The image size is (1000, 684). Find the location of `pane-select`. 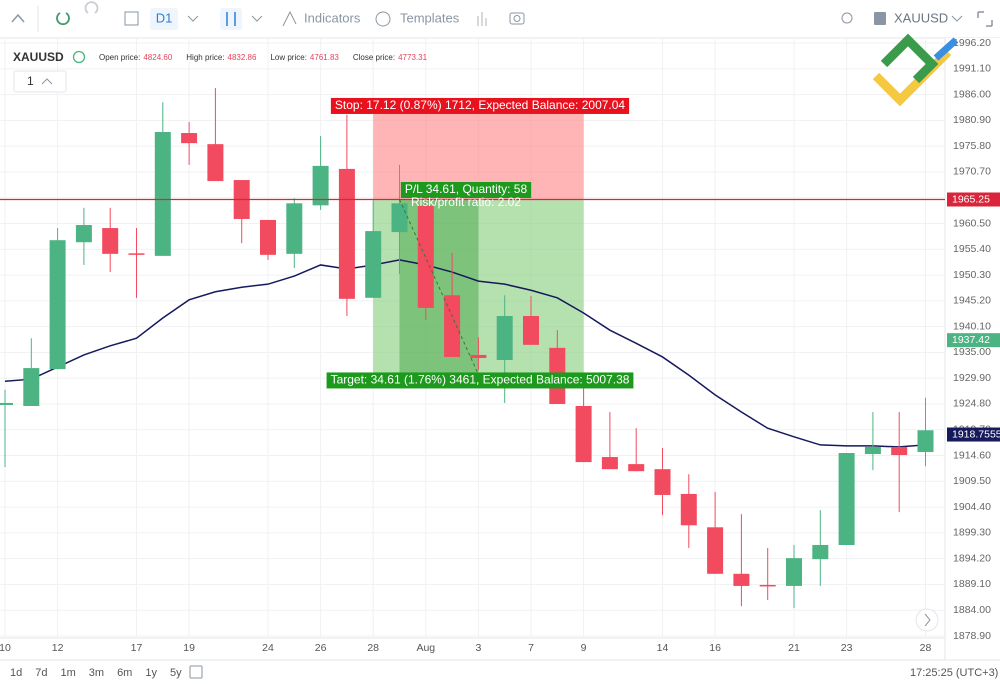

pane-select is located at coordinates (40, 81).